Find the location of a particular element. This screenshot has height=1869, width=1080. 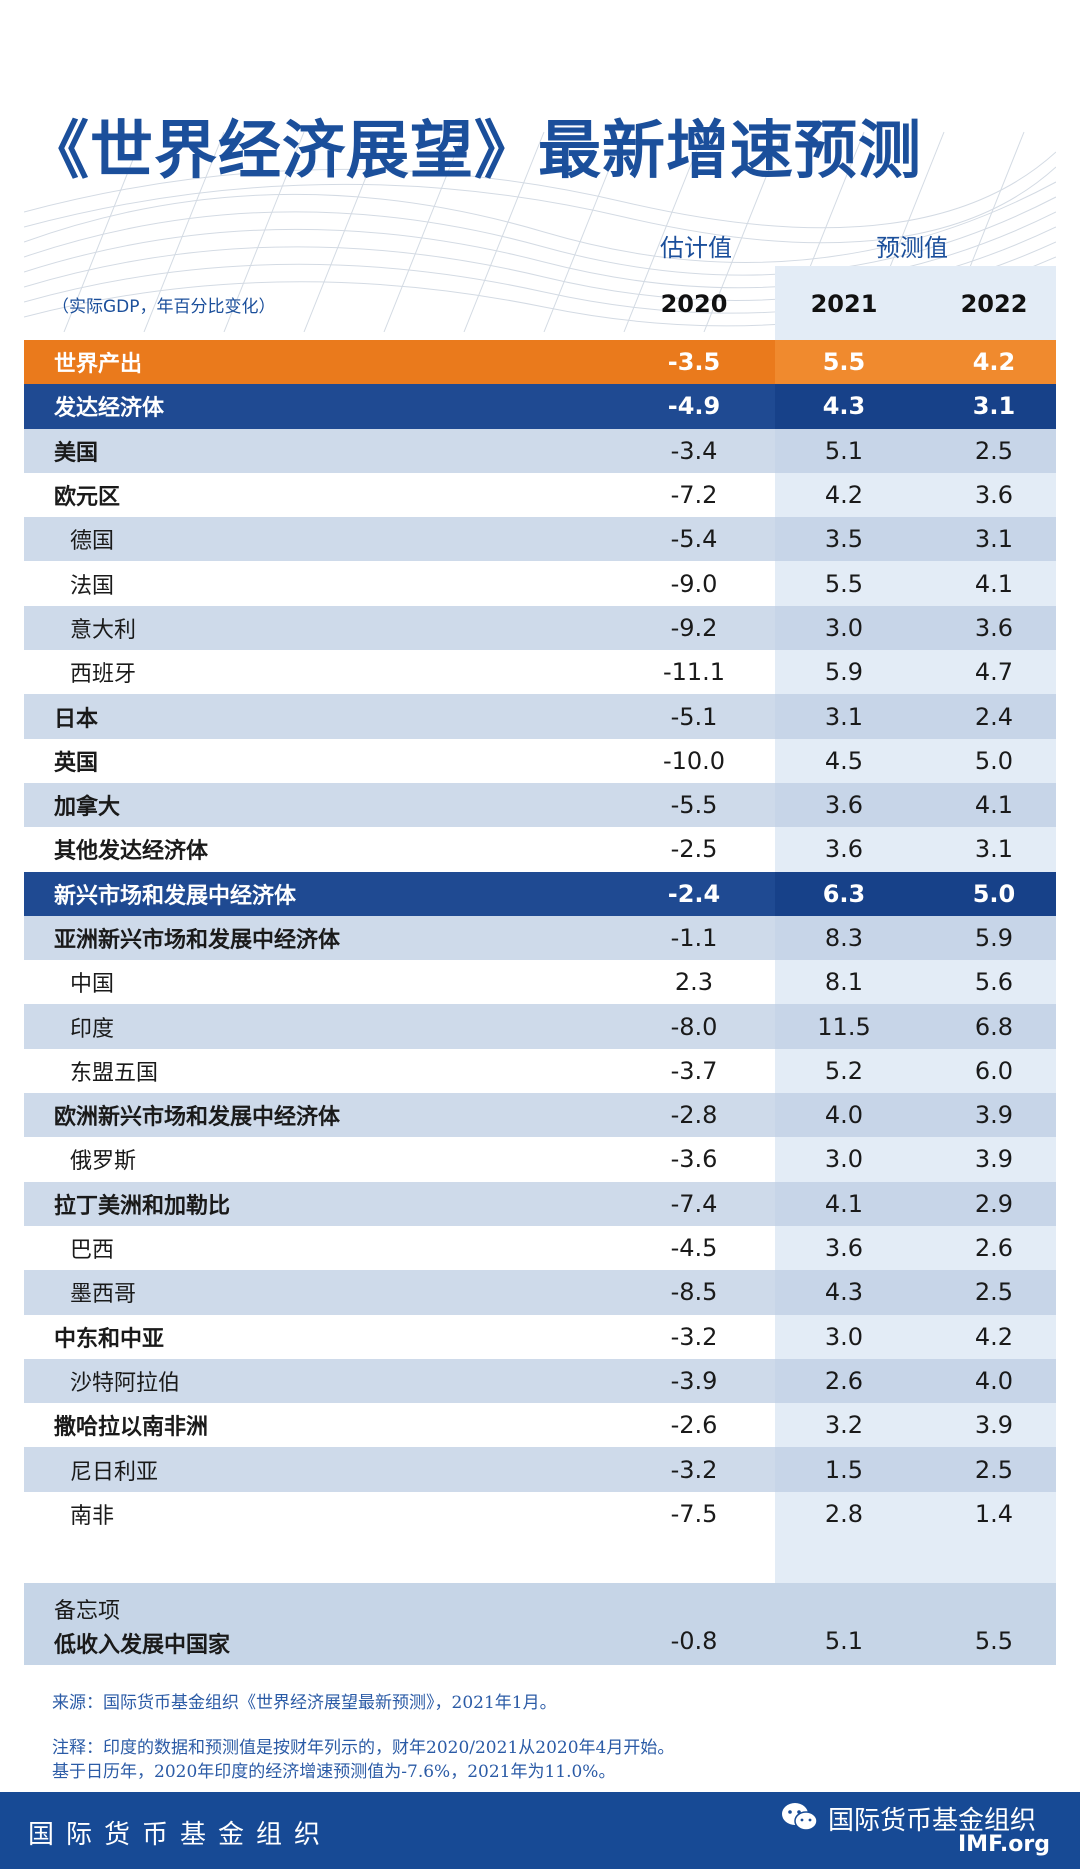

row-value-2020: -2.4 is located at coordinates (694, 893).